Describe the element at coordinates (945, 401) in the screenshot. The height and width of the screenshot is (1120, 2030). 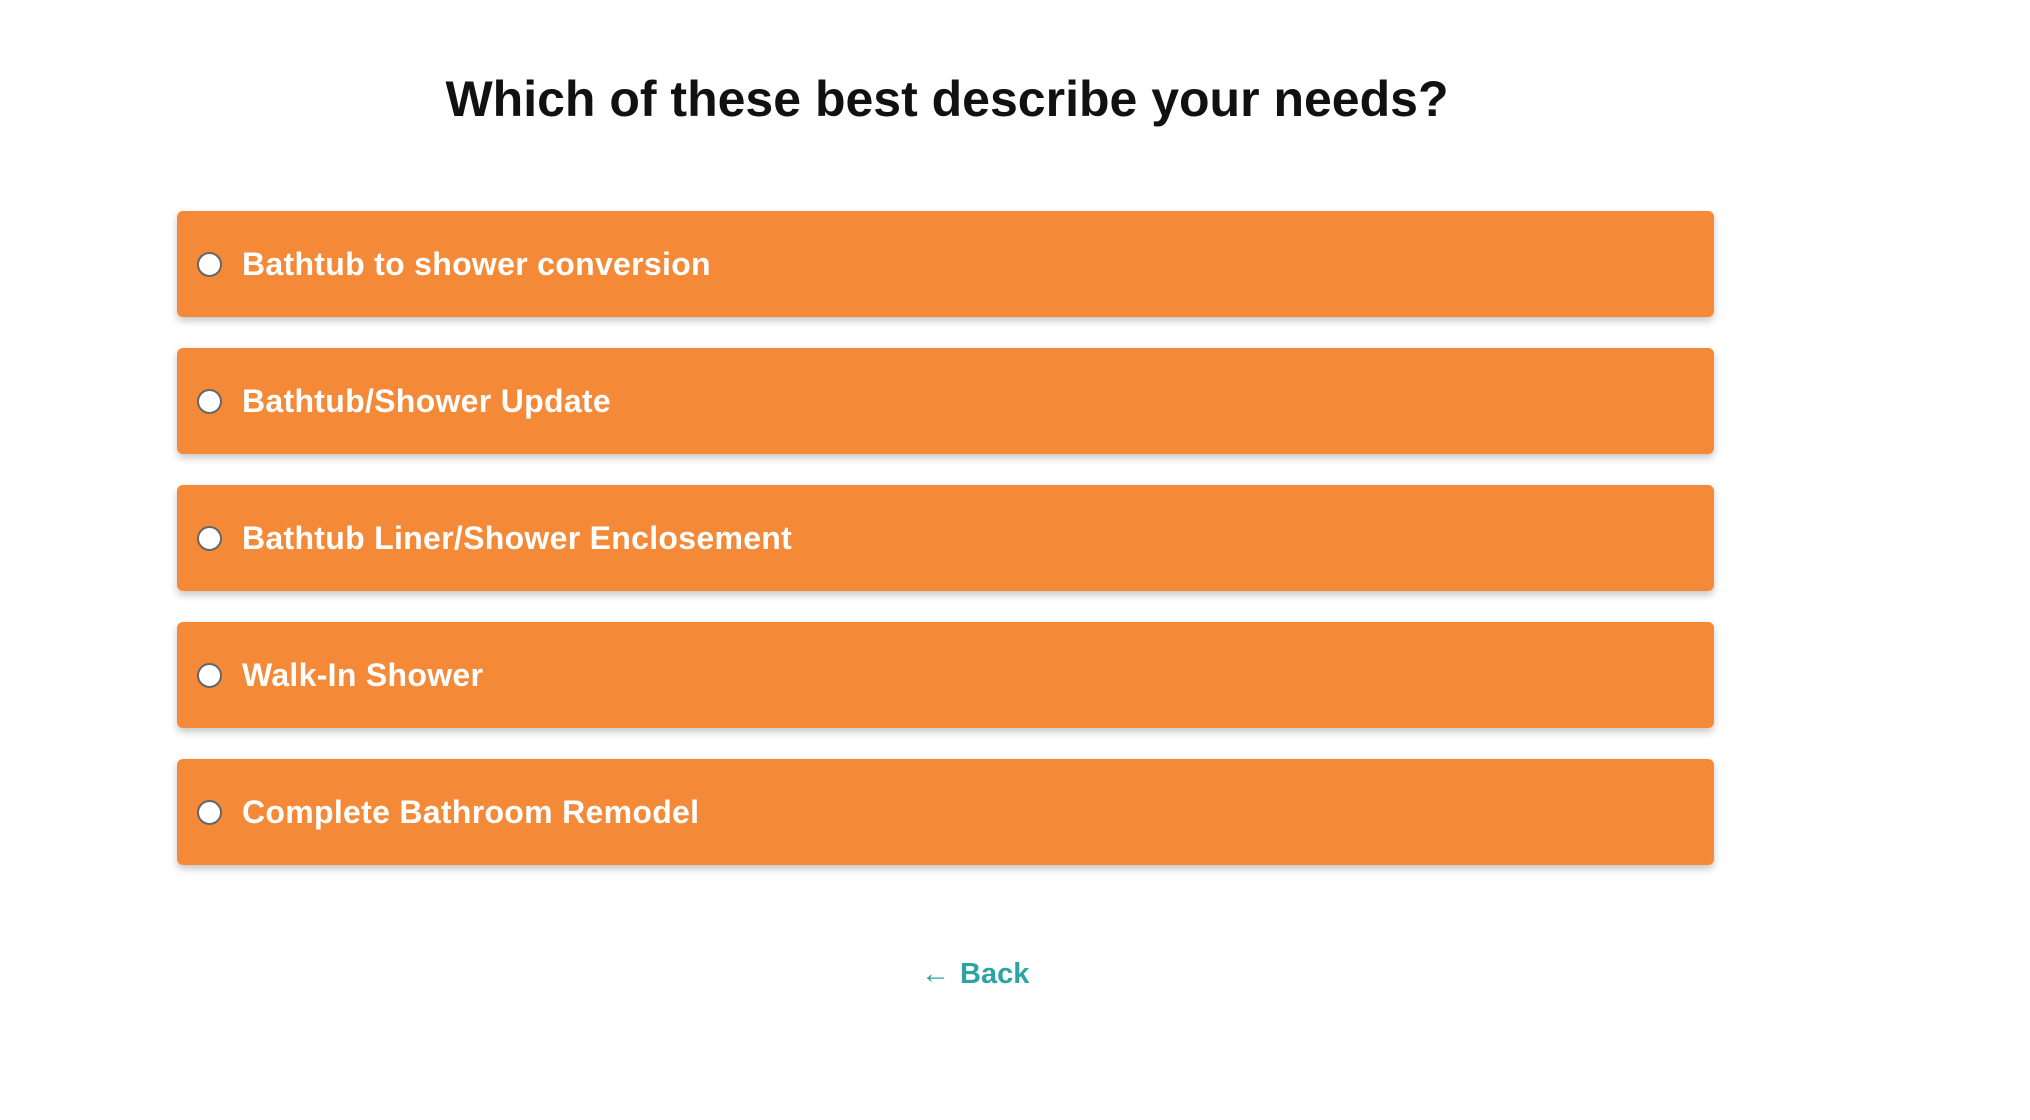
I see `option-bathtub-shower-update: Bathtub/Shower Update` at that location.